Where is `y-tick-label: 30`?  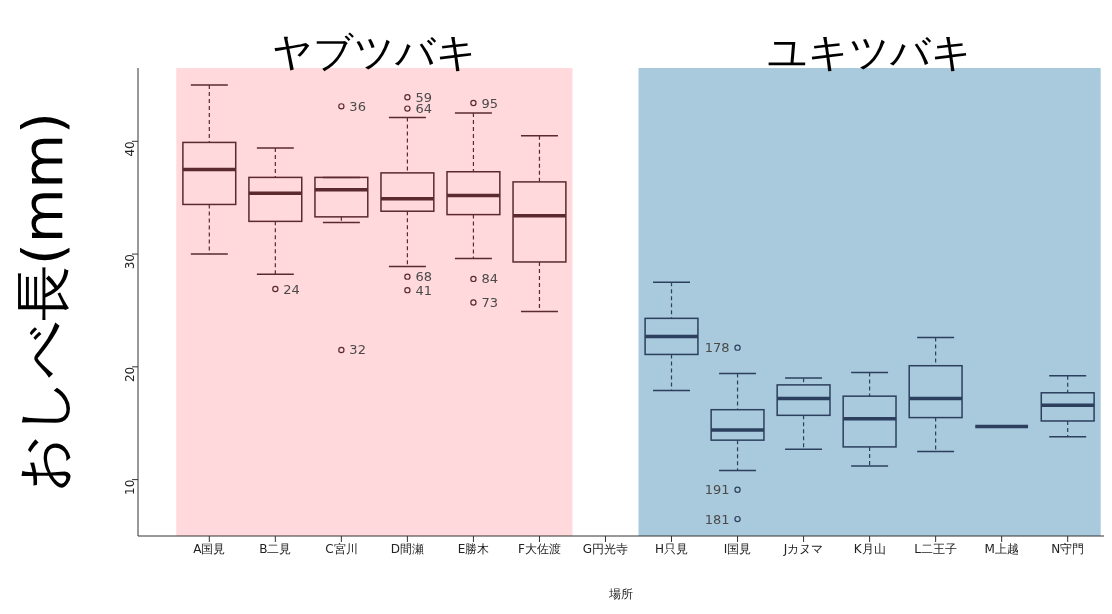 y-tick-label: 30 is located at coordinates (130, 262).